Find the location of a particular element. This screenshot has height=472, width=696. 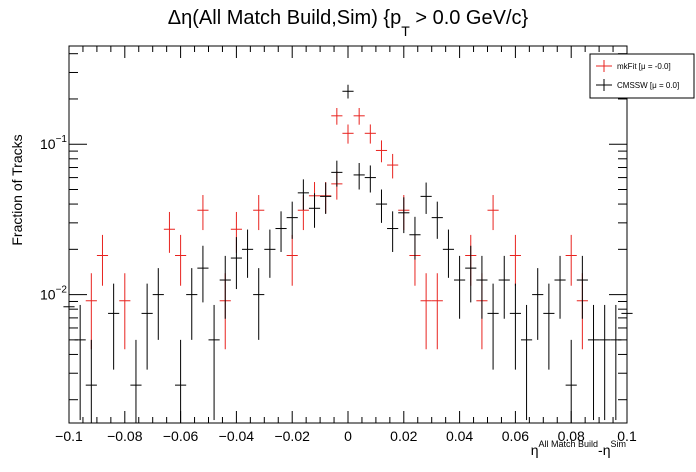

x-axis-label: ηAll Match Build-ηSim is located at coordinates (578, 448).